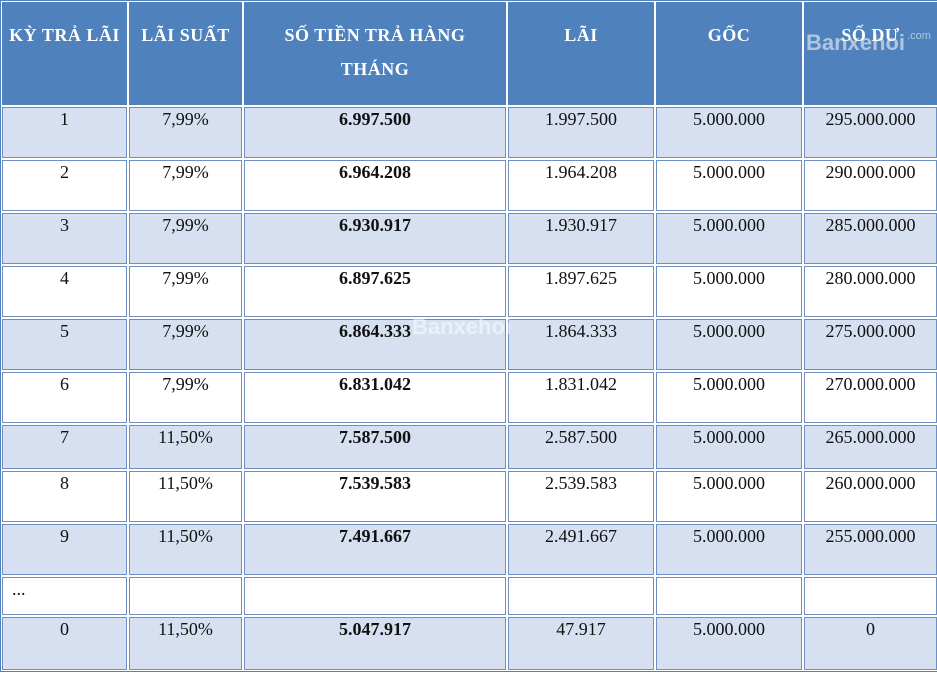 The width and height of the screenshot is (937, 673). What do you see at coordinates (64, 238) in the screenshot?
I see `cell-period: 3` at bounding box center [64, 238].